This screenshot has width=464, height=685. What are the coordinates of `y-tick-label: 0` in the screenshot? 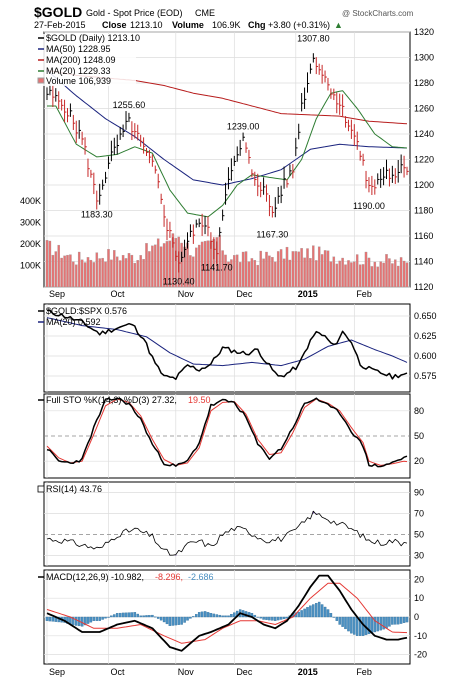 It's located at (416, 617).